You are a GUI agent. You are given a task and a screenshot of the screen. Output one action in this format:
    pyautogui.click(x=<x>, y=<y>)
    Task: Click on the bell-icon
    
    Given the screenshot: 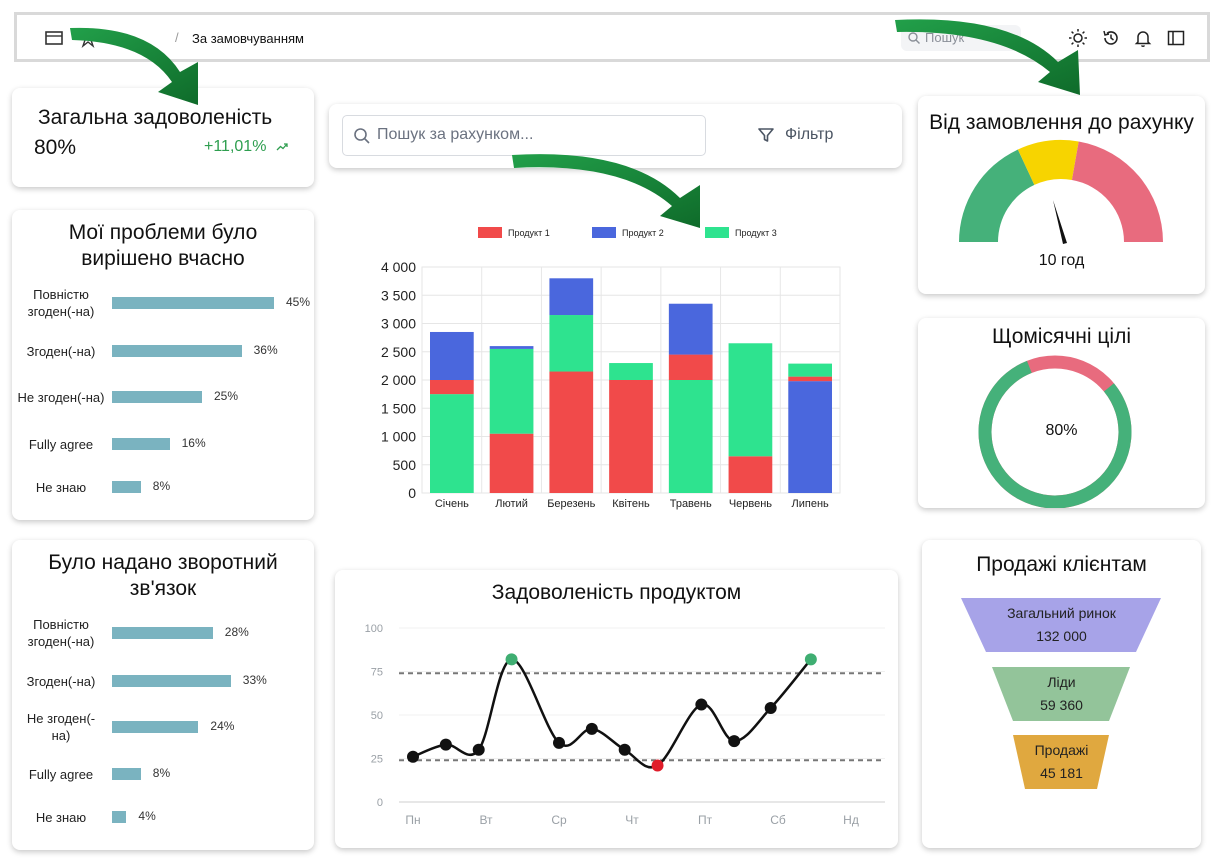 What is the action you would take?
    pyautogui.click(x=1143, y=38)
    